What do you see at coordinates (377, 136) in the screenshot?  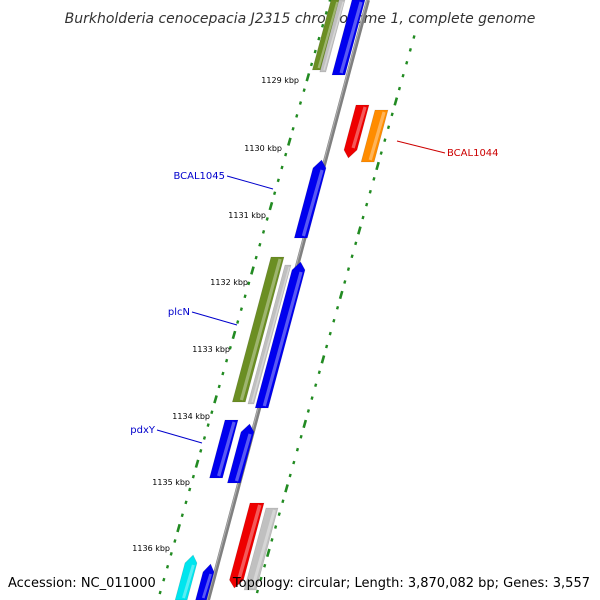 I see `gene-orange-bcal1044-shading` at bounding box center [377, 136].